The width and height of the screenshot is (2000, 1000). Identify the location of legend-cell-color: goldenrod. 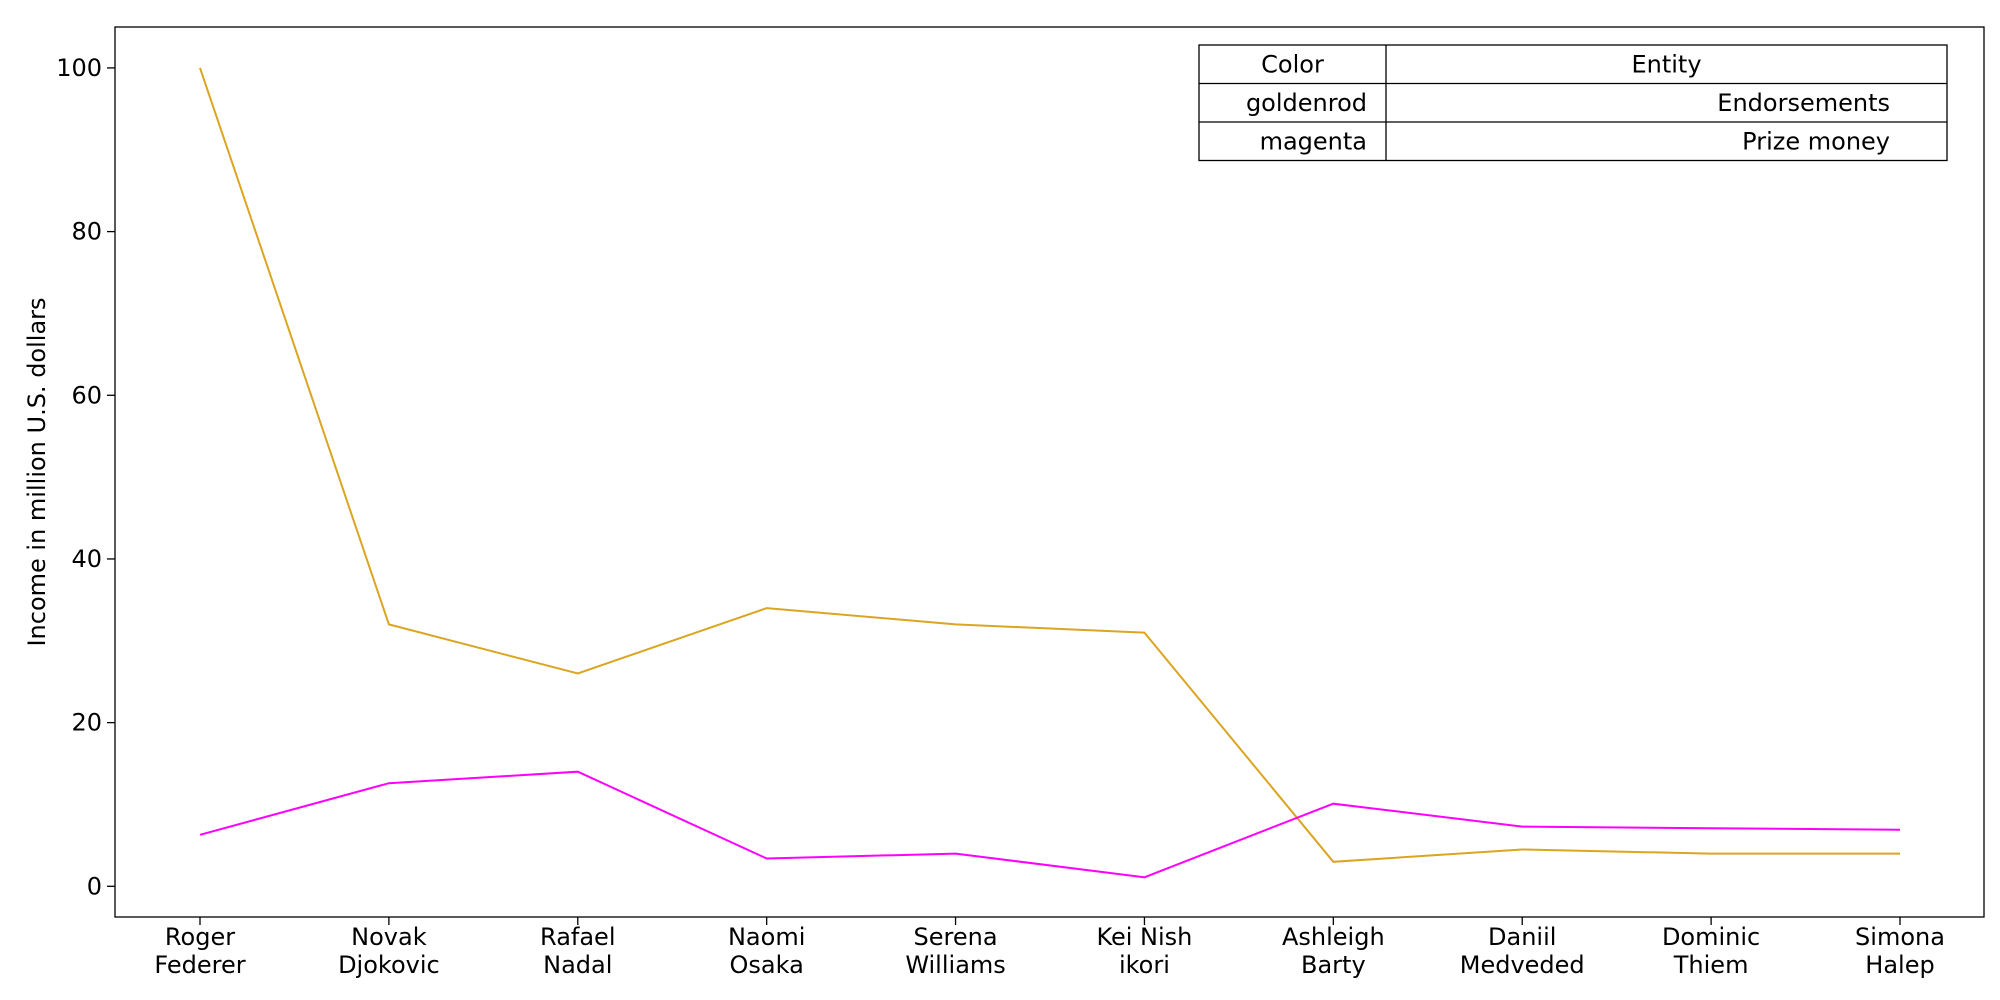
(1306, 103).